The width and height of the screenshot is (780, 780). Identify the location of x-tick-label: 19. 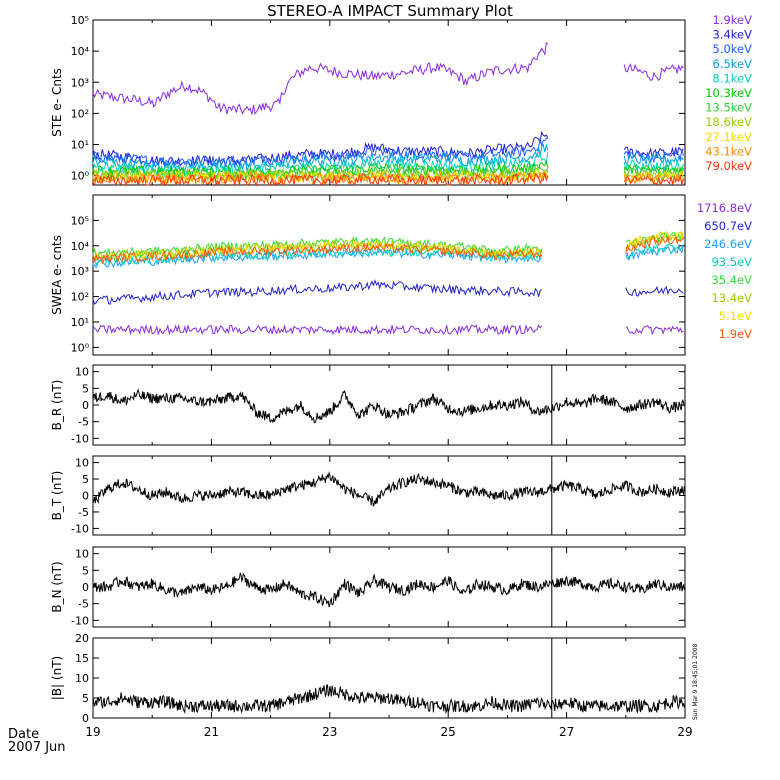
(92, 732).